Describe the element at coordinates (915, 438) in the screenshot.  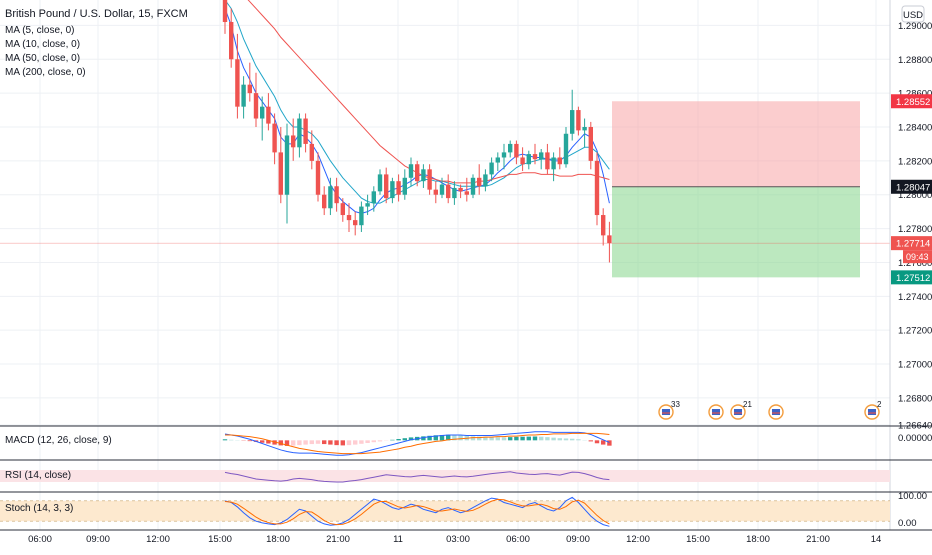
I see `macd-zero-label: 0.00000` at that location.